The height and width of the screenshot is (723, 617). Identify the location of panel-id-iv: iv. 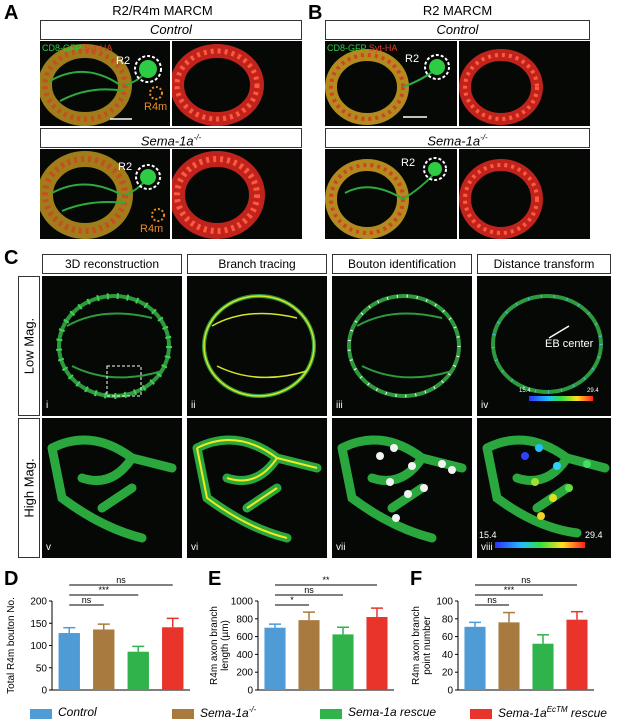
(485, 405).